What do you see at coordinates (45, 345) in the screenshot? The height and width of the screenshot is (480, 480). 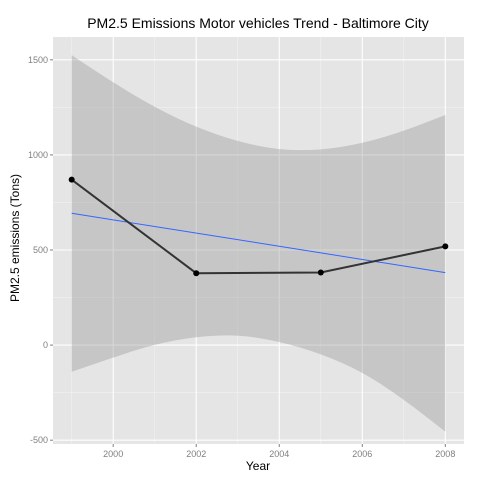 I see `y-tick-label: 0` at bounding box center [45, 345].